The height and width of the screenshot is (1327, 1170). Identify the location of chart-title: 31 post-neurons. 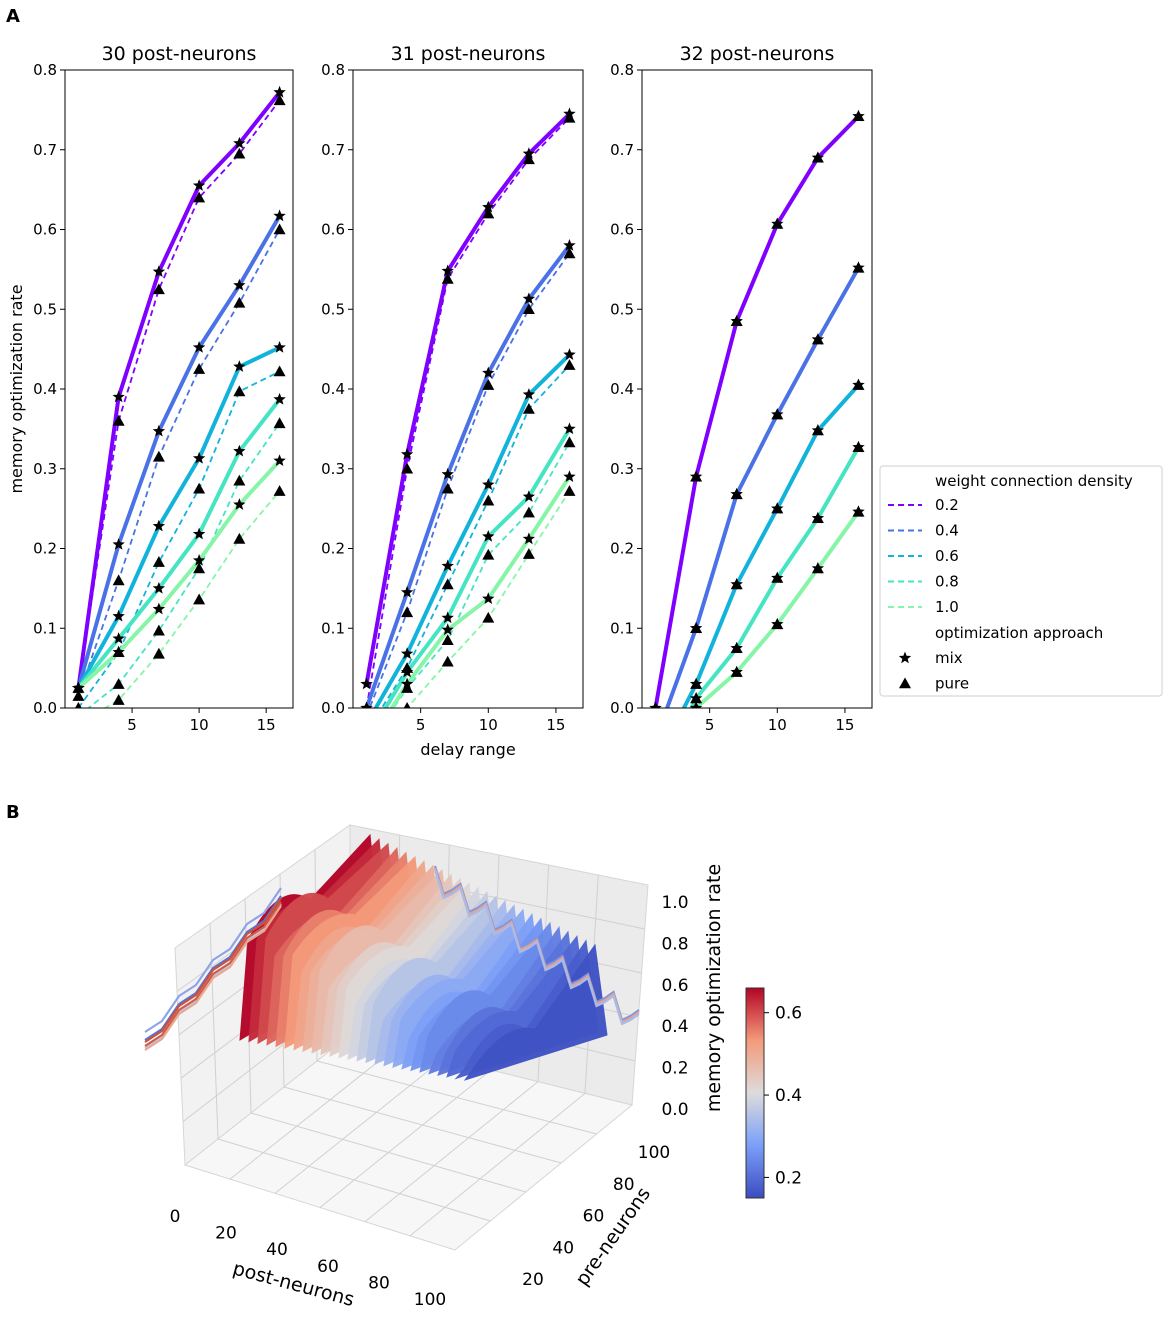
(468, 54).